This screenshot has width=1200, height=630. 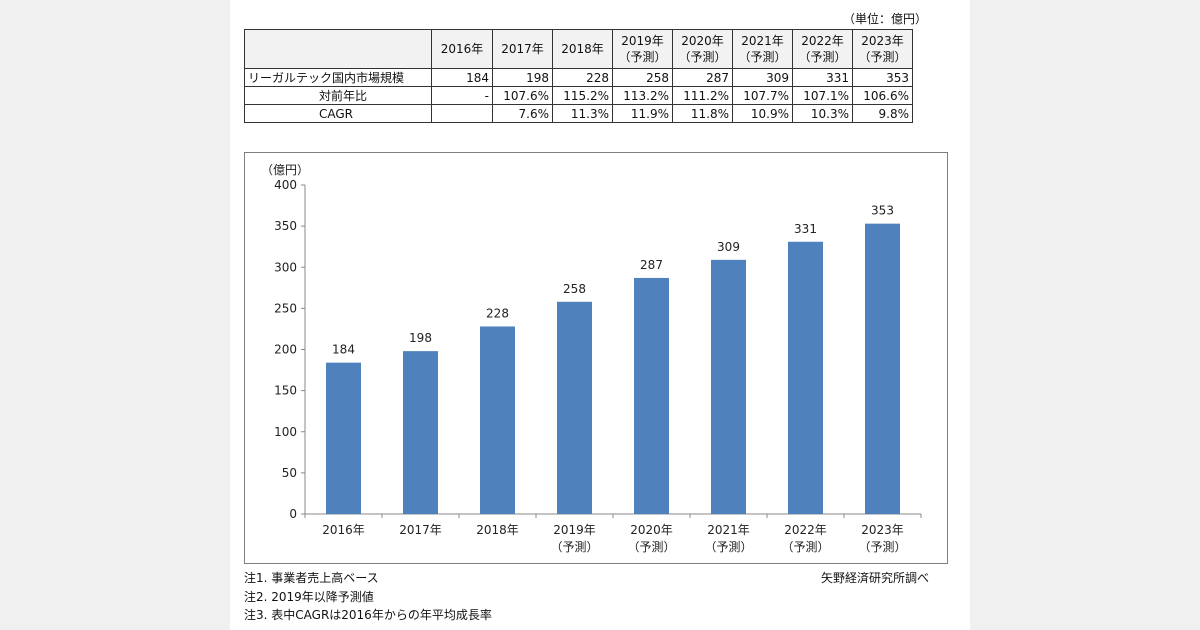 What do you see at coordinates (338, 77) in the screenshot?
I see `row-label: リーガルテック国内市場規模` at bounding box center [338, 77].